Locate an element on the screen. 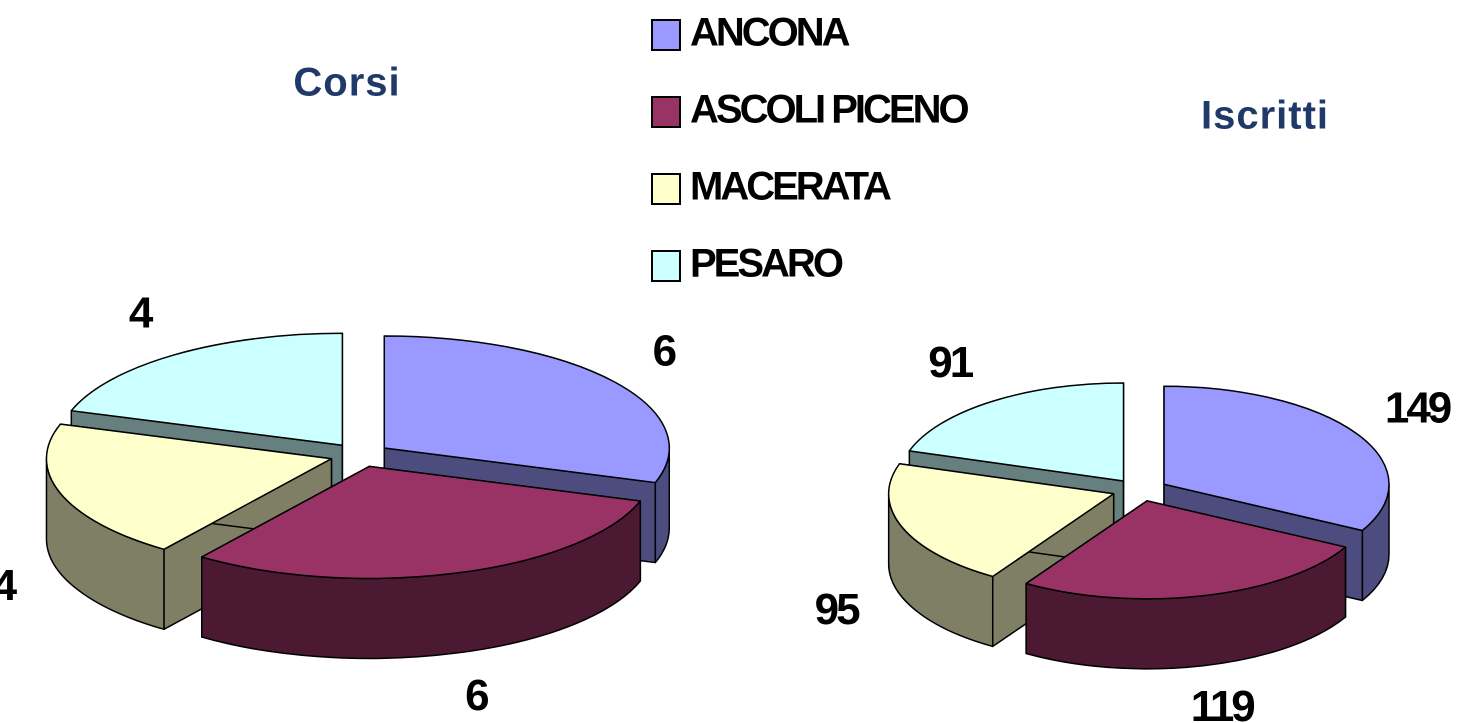 This screenshot has width=1457, height=723. legend-label: PESARO is located at coordinates (766, 264).